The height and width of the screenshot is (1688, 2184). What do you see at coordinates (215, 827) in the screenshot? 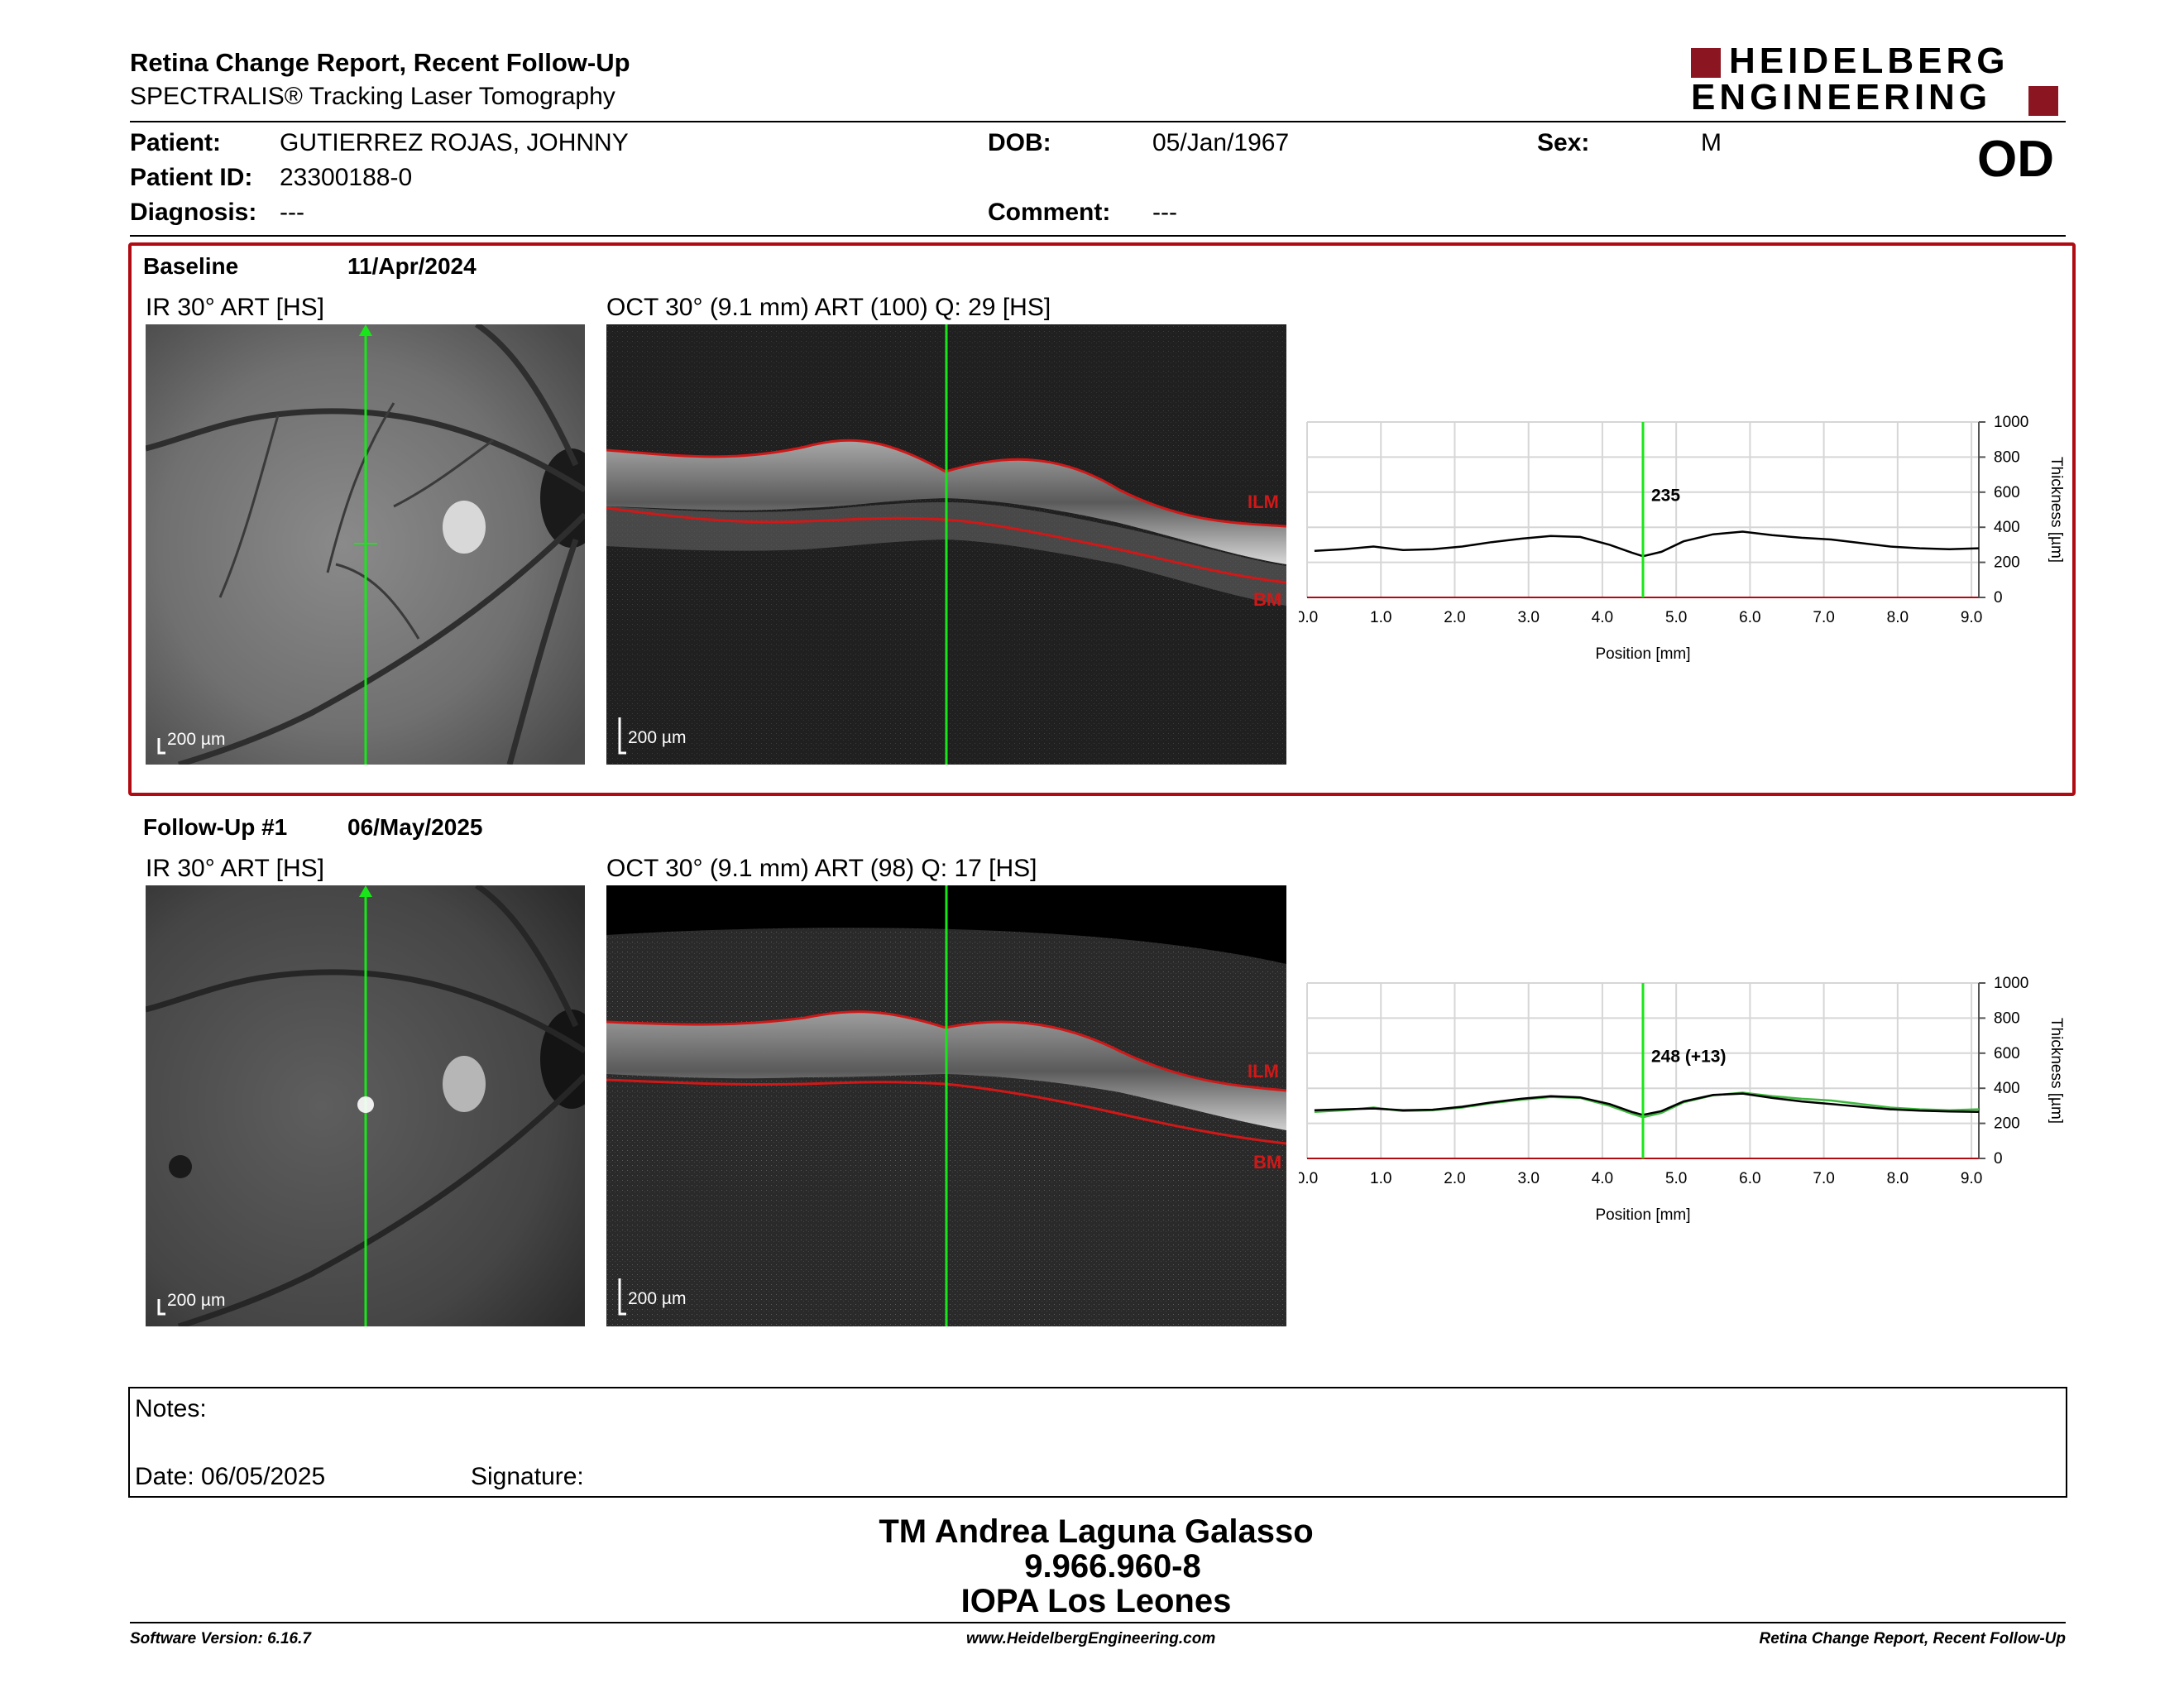
I see `followup-label: Follow-Up #1` at bounding box center [215, 827].